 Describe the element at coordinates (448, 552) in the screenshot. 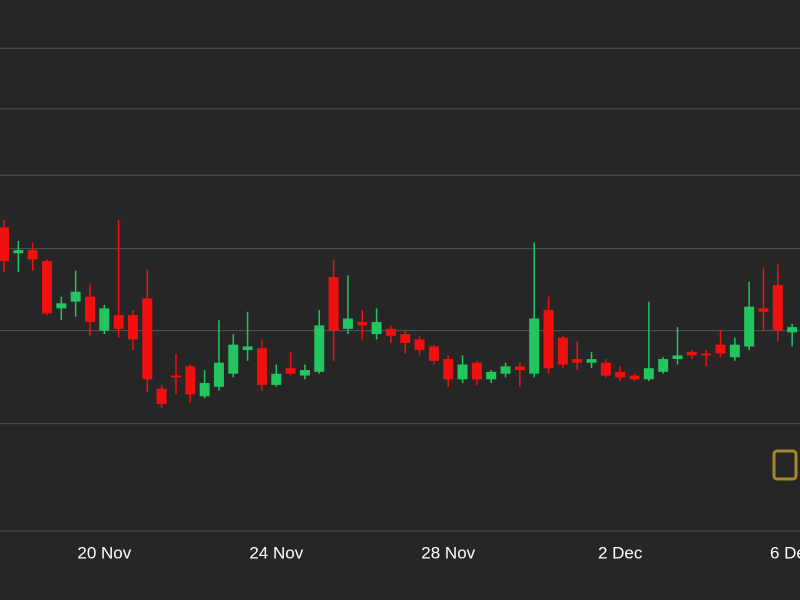

I see `x-tick-label: 28 Nov` at that location.